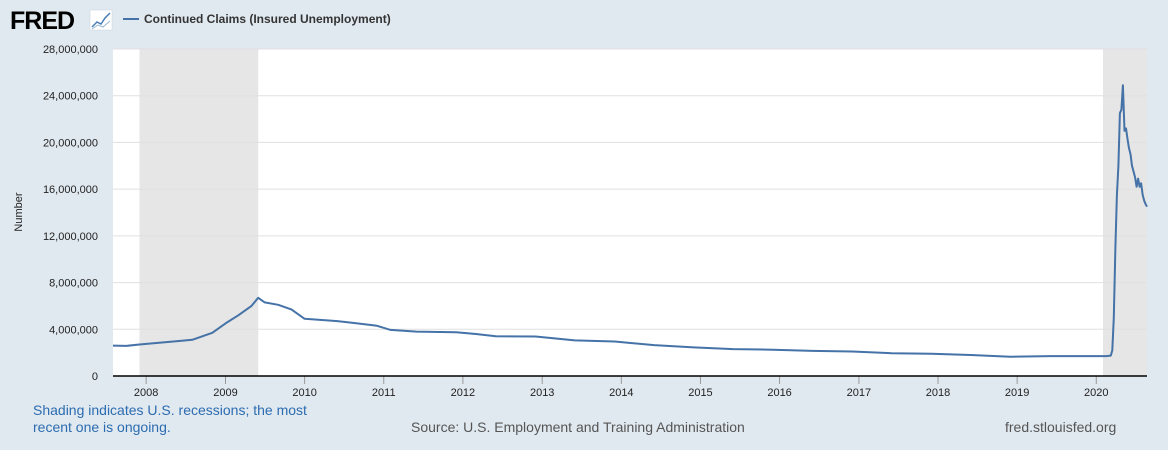 The width and height of the screenshot is (1168, 450). What do you see at coordinates (73, 284) in the screenshot?
I see `y-tick-label: 8,000,000` at bounding box center [73, 284].